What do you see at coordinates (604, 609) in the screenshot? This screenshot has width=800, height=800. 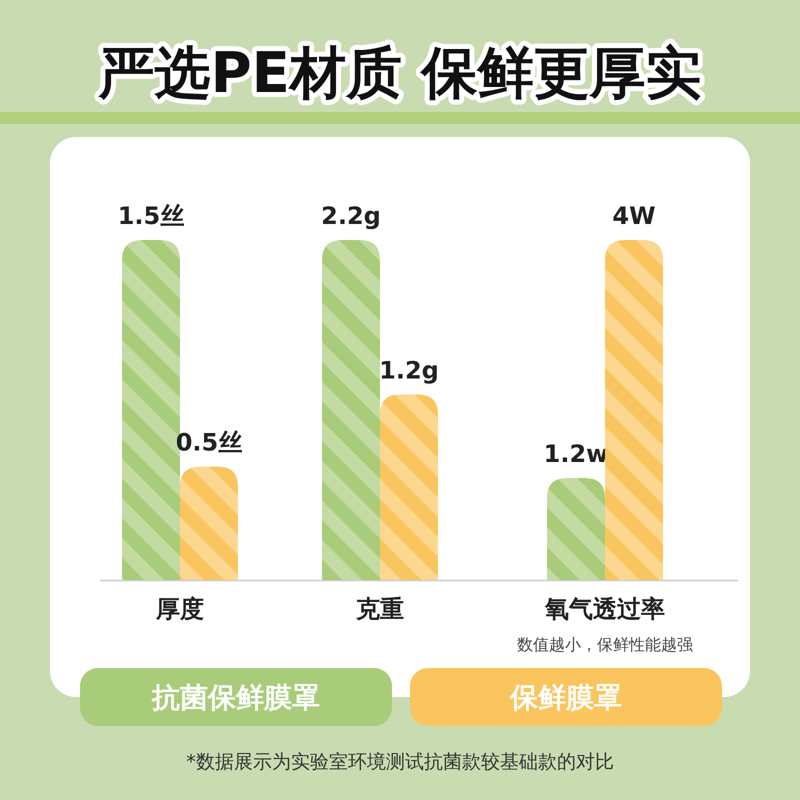 I see `x-tick-label: 氧气透过率` at bounding box center [604, 609].